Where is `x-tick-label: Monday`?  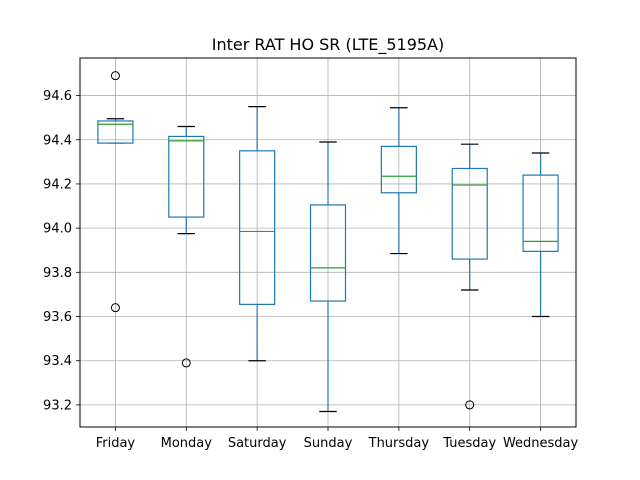 x-tick-label: Monday is located at coordinates (187, 443).